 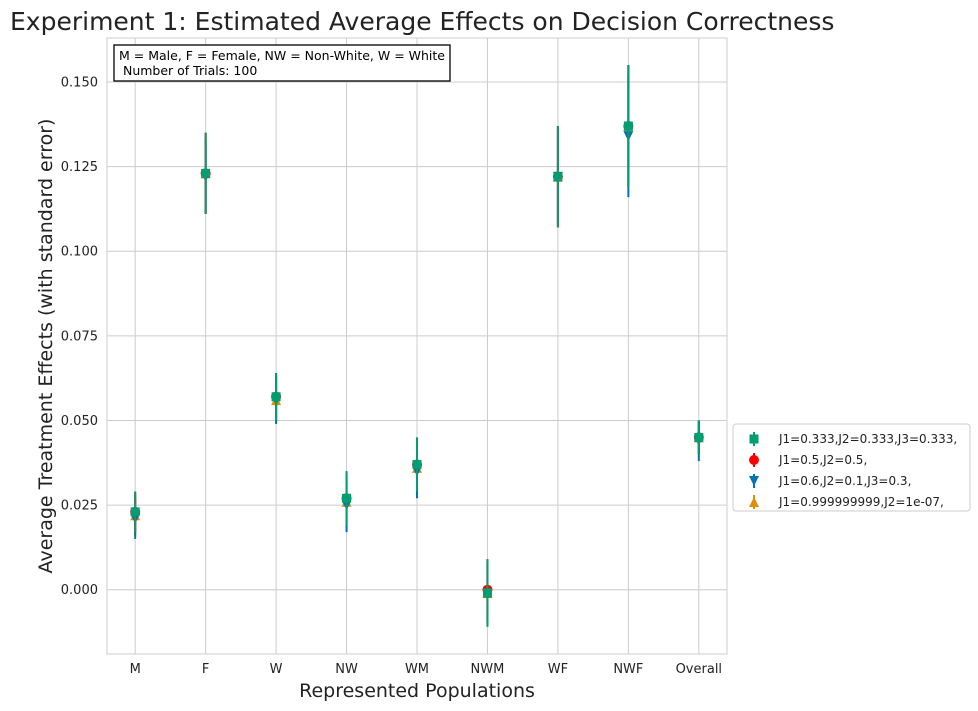 I want to click on legend-item: J1=0.6,J2=0.1,J3=0.3,, so click(x=830, y=481).